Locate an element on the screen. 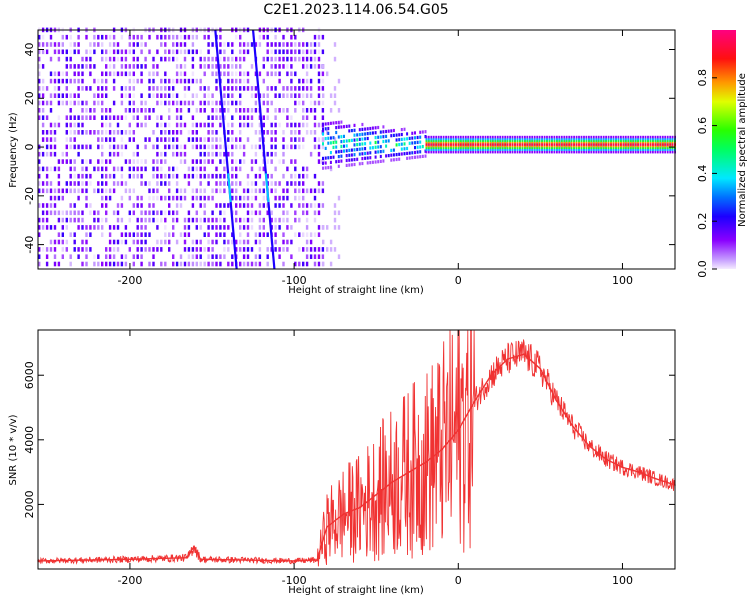  spectrogram-streak-highlight is located at coordinates (267, 188).